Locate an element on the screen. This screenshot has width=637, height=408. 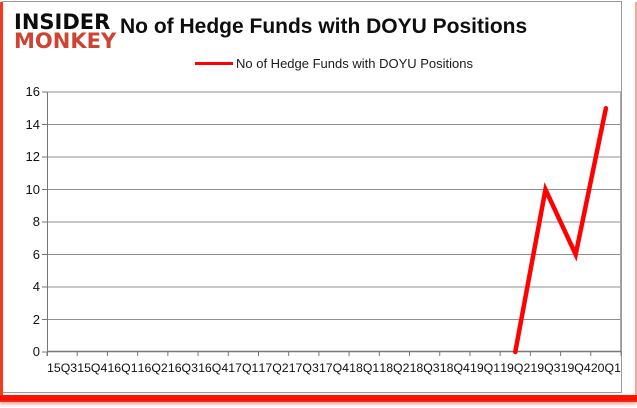
series-line is located at coordinates (561, 230).